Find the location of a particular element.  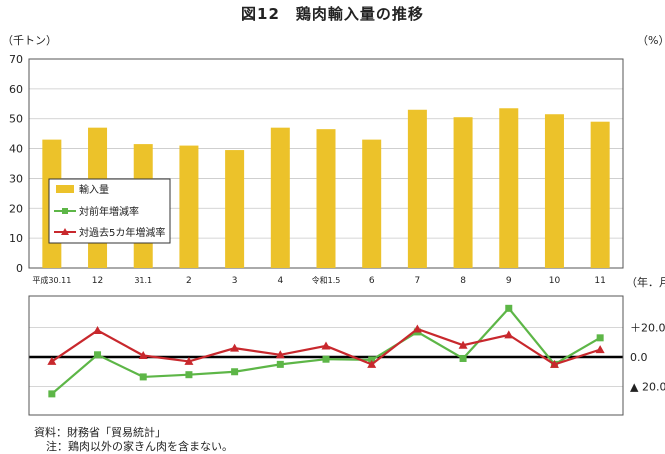

x-tick-label: 3 is located at coordinates (235, 281).